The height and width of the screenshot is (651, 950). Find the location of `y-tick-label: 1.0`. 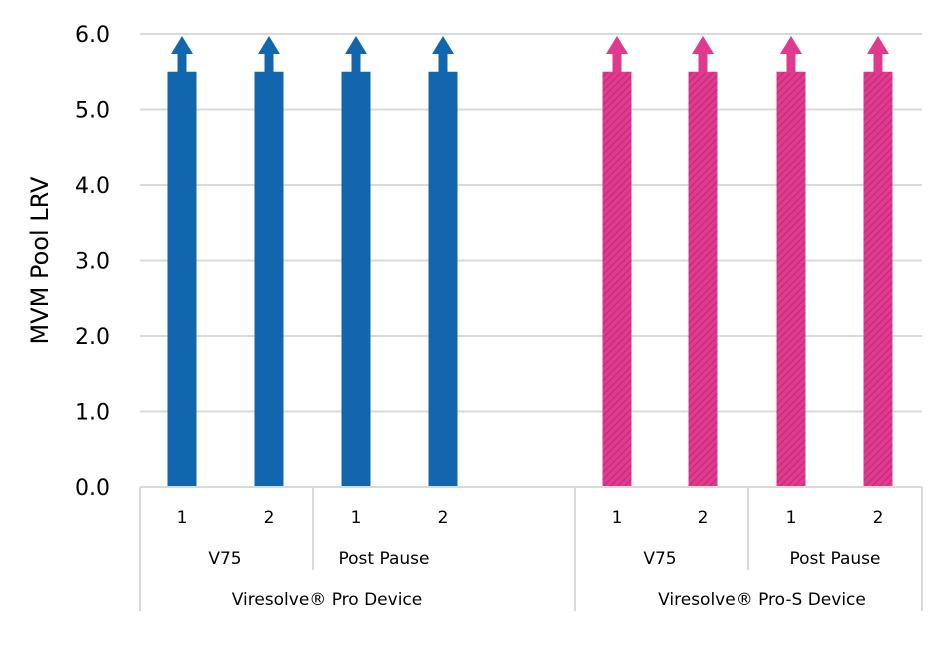

y-tick-label: 1.0 is located at coordinates (92, 413).